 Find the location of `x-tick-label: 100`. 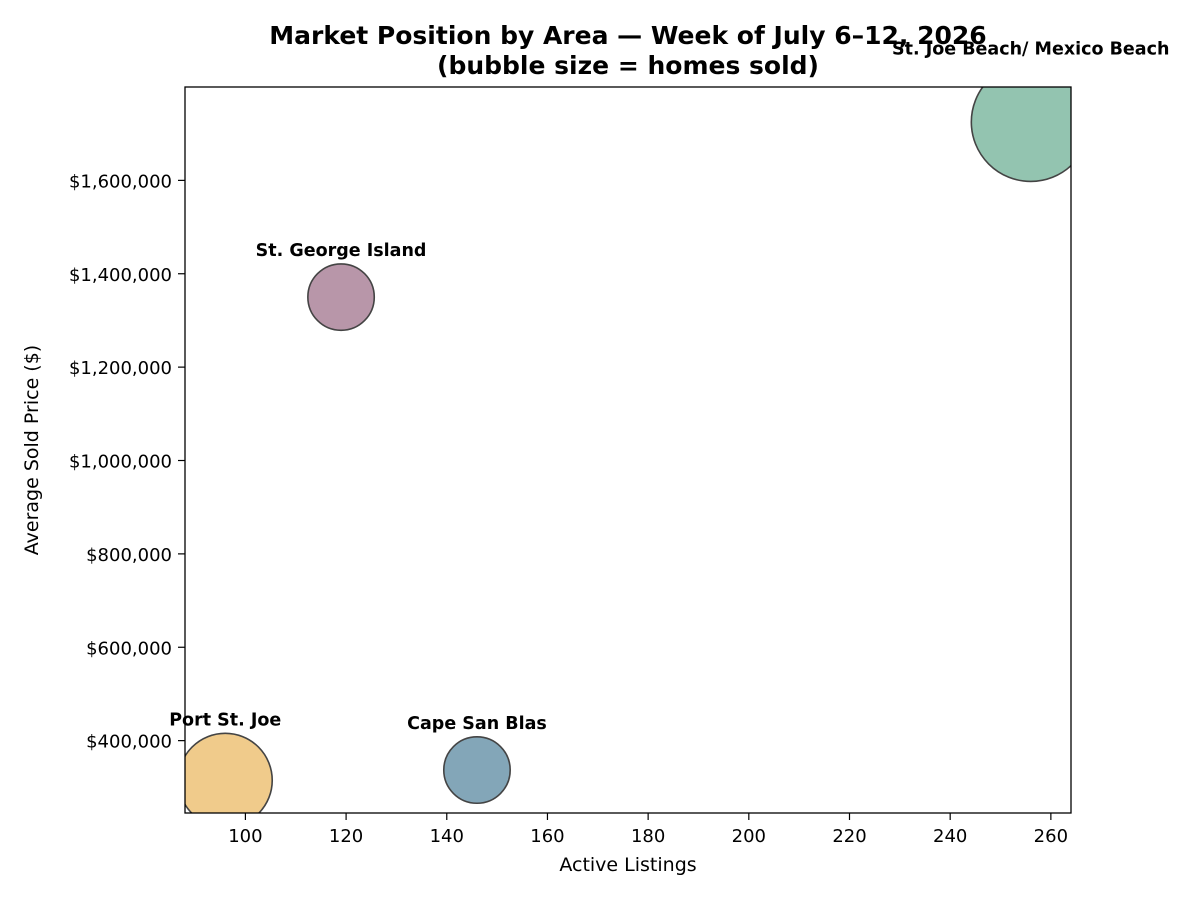

x-tick-label: 100 is located at coordinates (245, 836).